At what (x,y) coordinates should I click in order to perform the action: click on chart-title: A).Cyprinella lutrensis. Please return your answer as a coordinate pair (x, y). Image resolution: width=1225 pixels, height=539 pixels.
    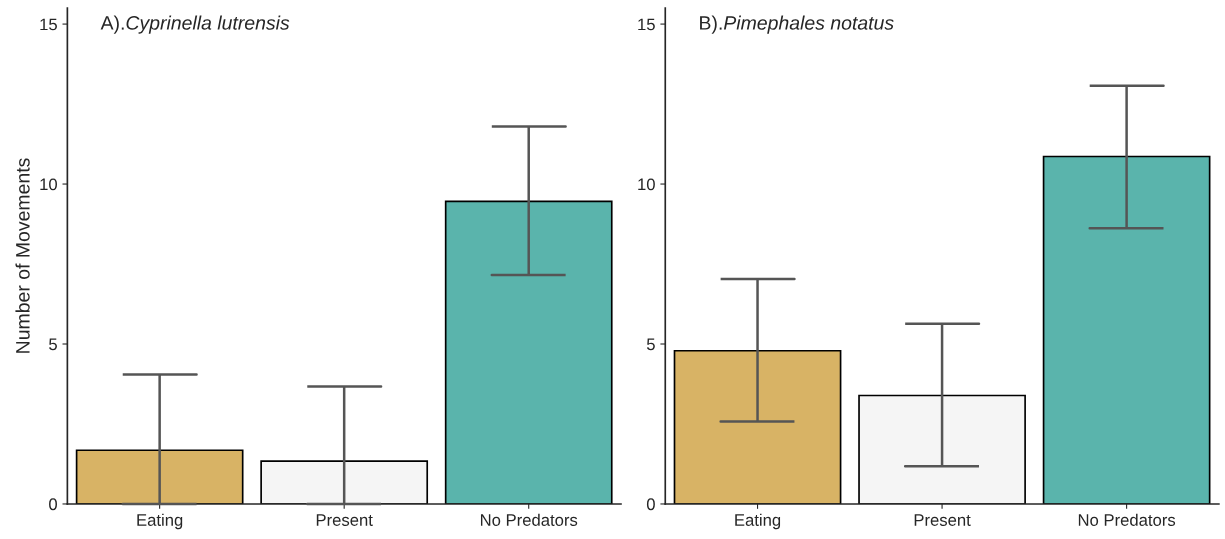
    Looking at the image, I should click on (195, 24).